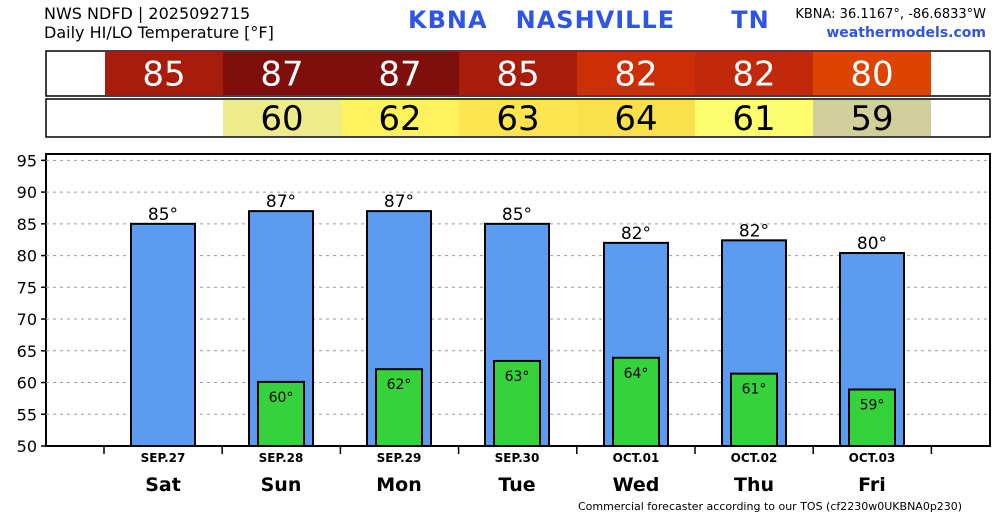  I want to click on y-tick-label: 80, so click(27, 256).